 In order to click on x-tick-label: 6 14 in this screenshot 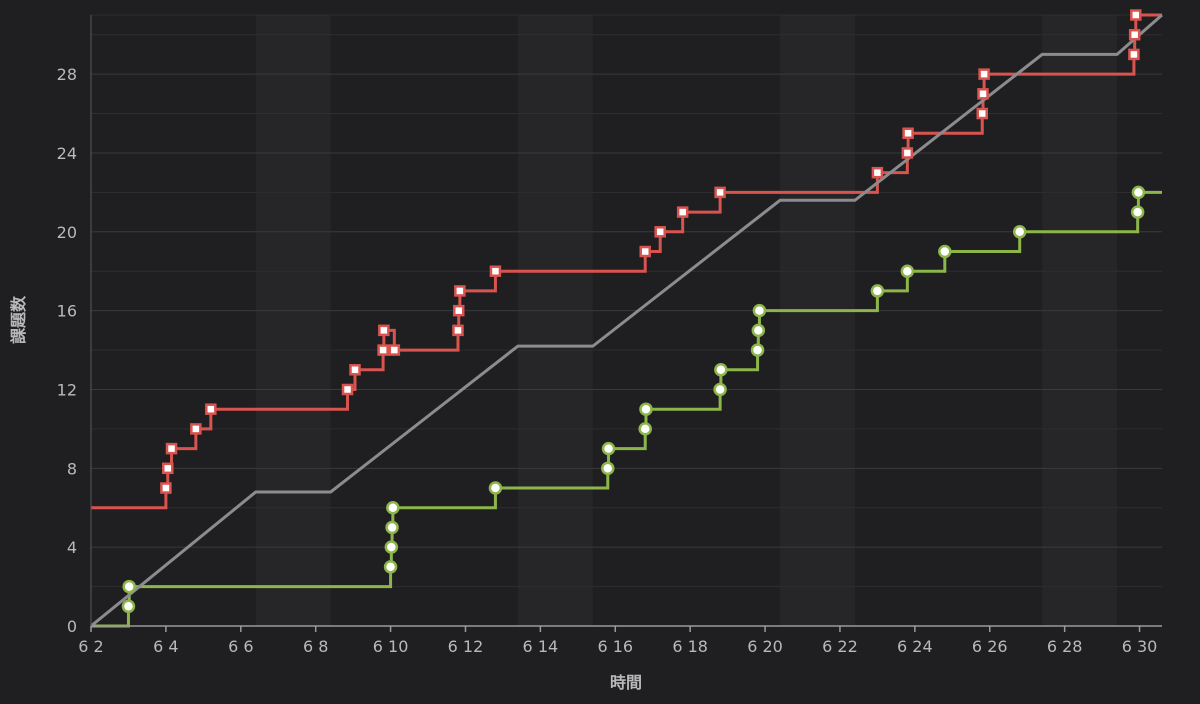, I will do `click(541, 646)`.